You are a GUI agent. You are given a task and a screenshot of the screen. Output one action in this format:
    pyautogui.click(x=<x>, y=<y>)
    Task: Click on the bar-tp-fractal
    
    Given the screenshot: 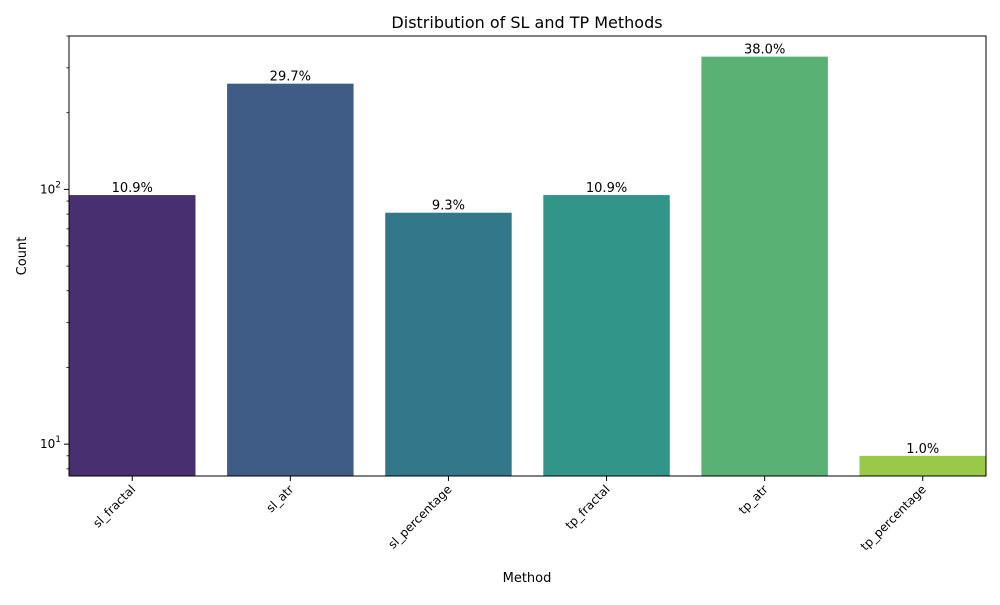 What is the action you would take?
    pyautogui.click(x=606, y=335)
    